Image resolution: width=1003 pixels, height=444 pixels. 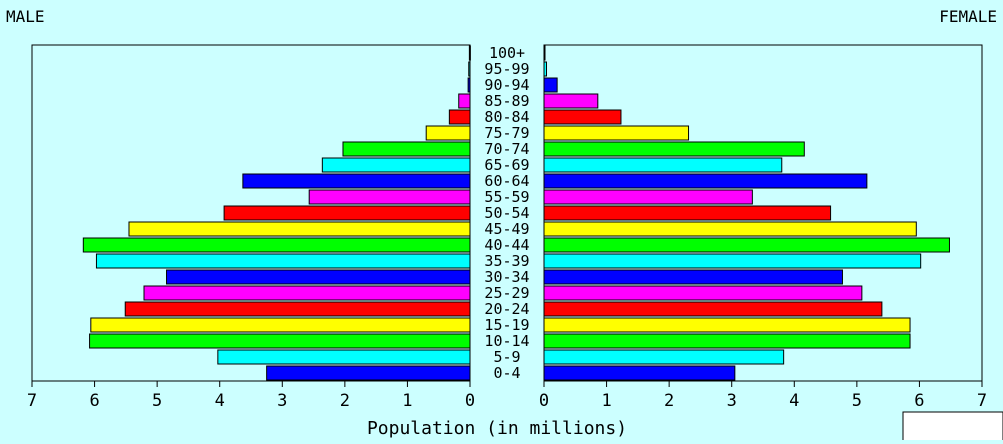 What do you see at coordinates (507, 53) in the screenshot?
I see `age-label-100+: 100+` at bounding box center [507, 53].